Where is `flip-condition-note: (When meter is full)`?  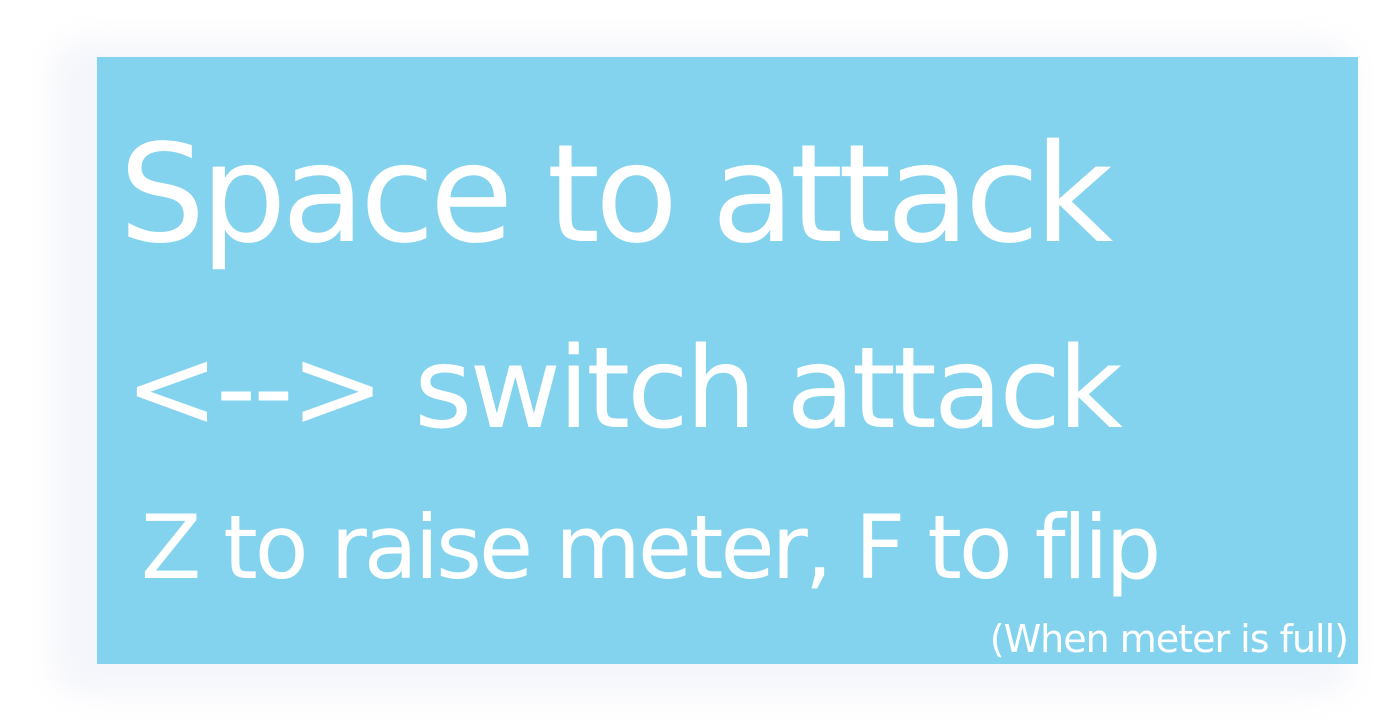 flip-condition-note: (When meter is full) is located at coordinates (1169, 639).